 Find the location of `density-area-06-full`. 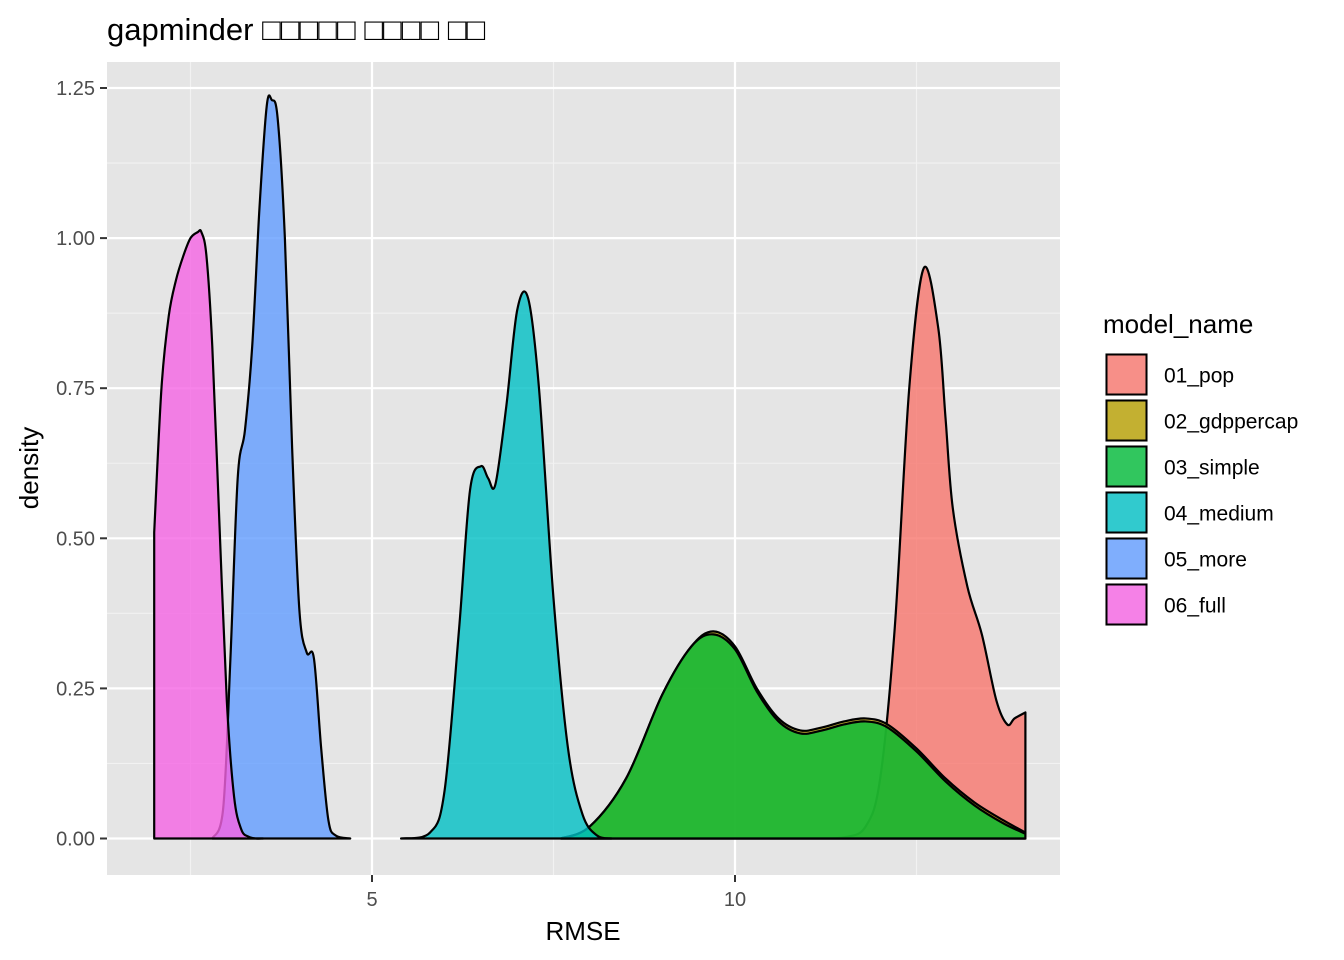

density-area-06-full is located at coordinates (209, 534).